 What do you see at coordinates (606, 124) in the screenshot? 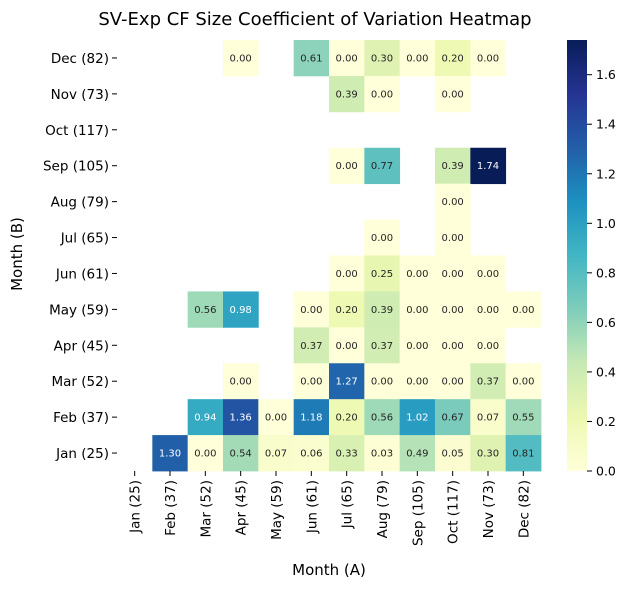
I see `colorbar-tick-label: 1.4` at bounding box center [606, 124].